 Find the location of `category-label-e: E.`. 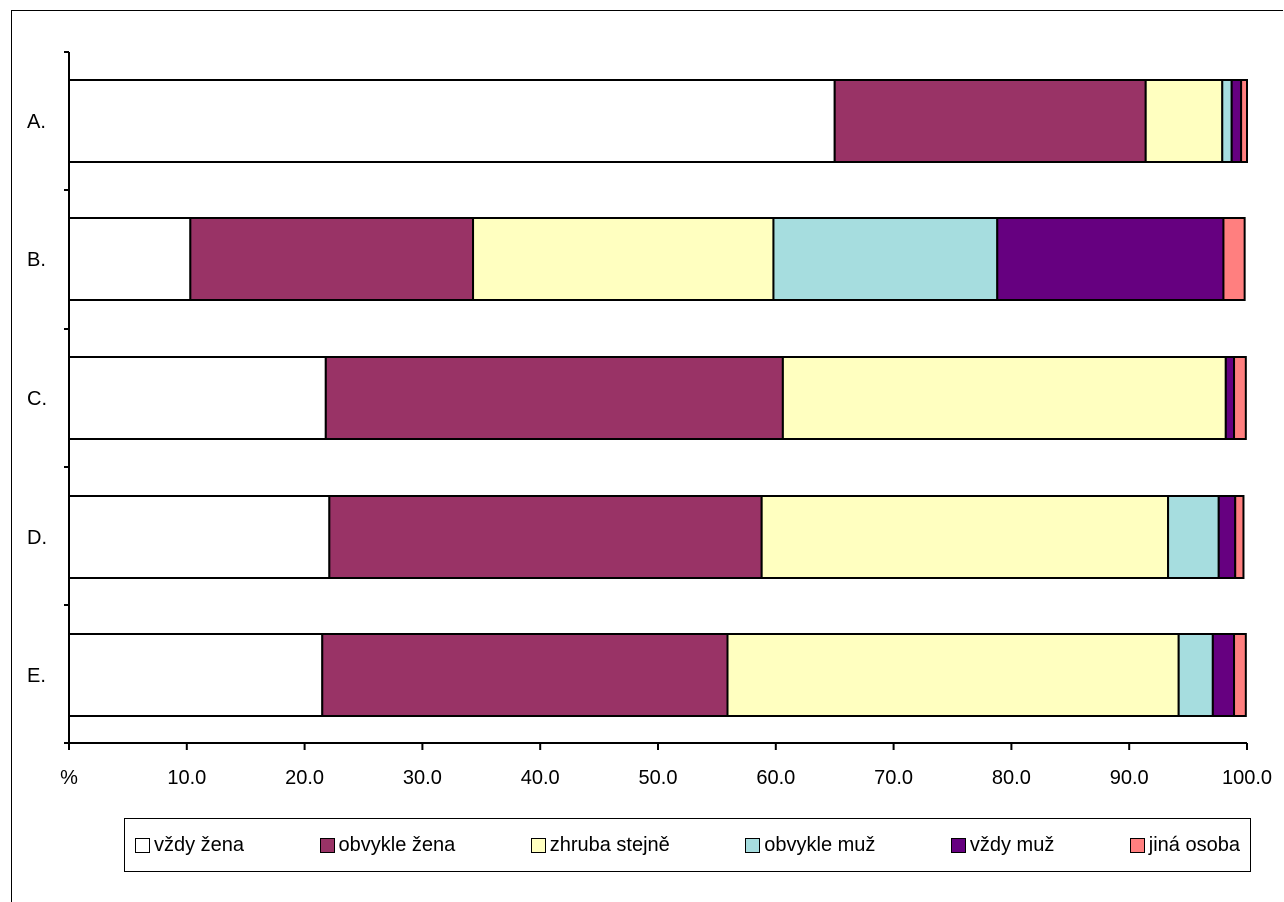

category-label-e: E. is located at coordinates (36, 676).